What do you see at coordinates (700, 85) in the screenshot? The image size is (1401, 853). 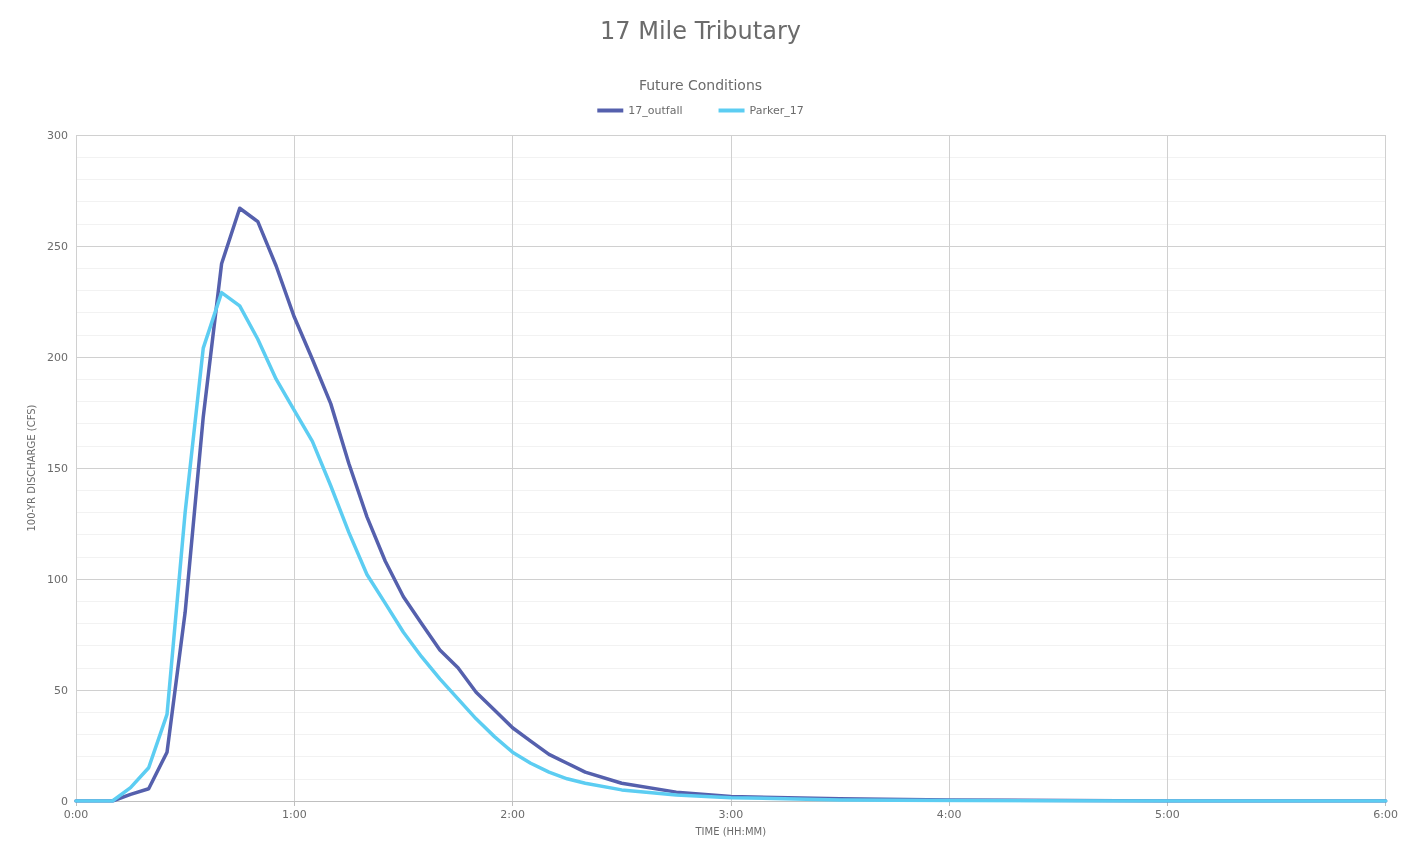 I see `chart-subtitle: Future Conditions` at bounding box center [700, 85].